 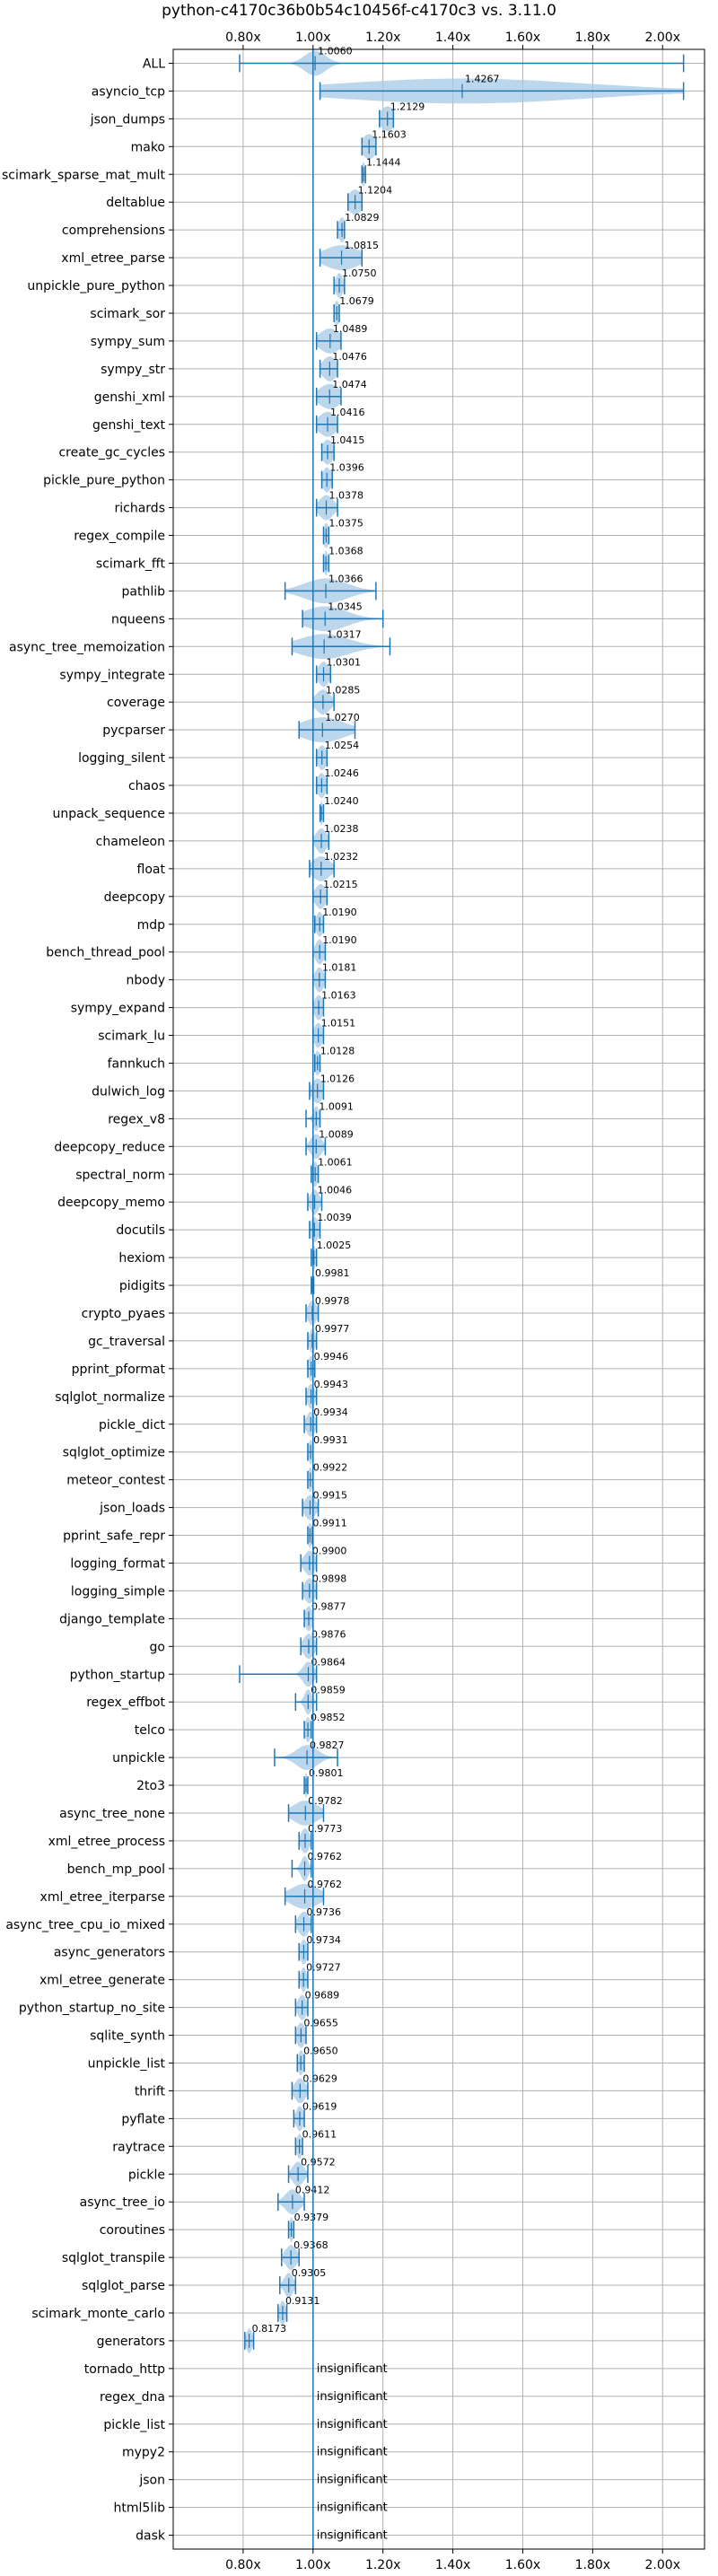 I want to click on value-label: 1.0750, so click(x=359, y=273).